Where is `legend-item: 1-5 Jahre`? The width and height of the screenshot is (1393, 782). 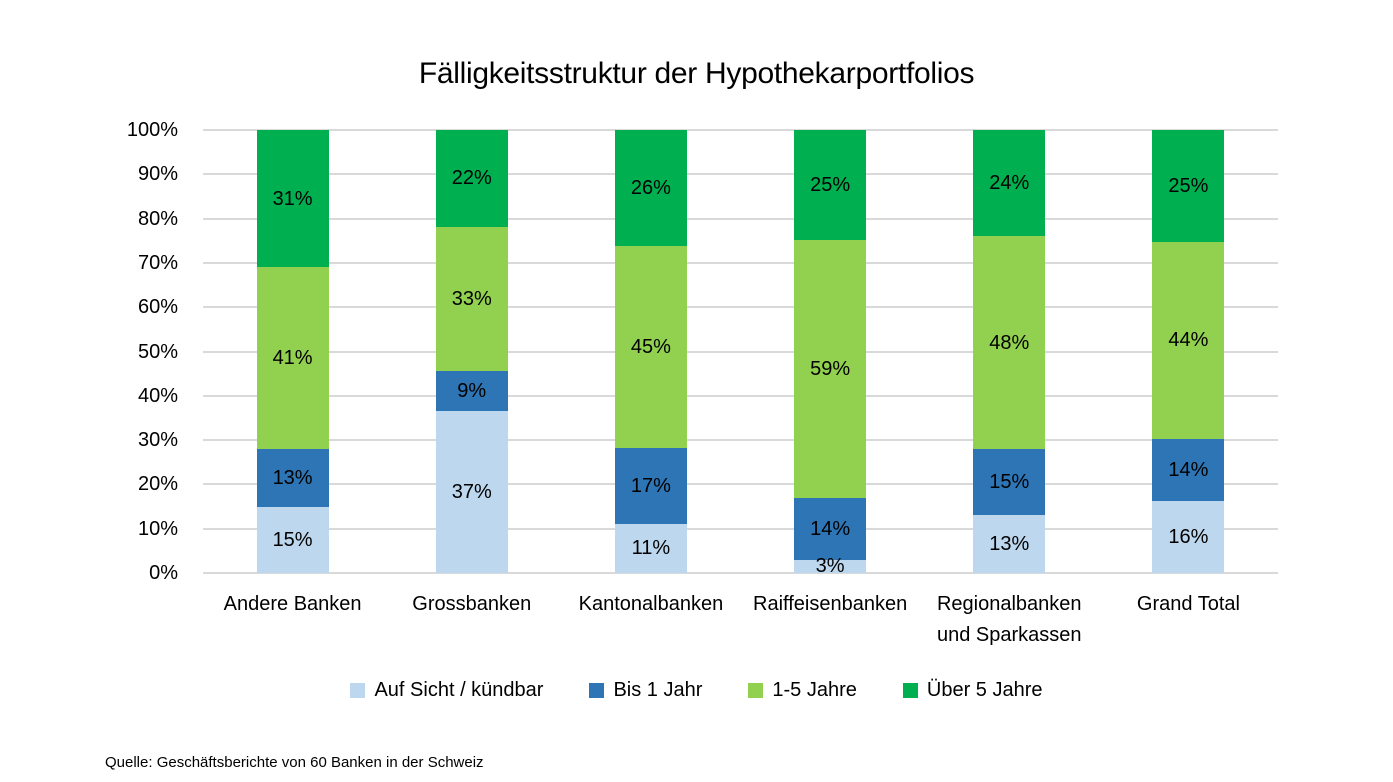 legend-item: 1-5 Jahre is located at coordinates (802, 690).